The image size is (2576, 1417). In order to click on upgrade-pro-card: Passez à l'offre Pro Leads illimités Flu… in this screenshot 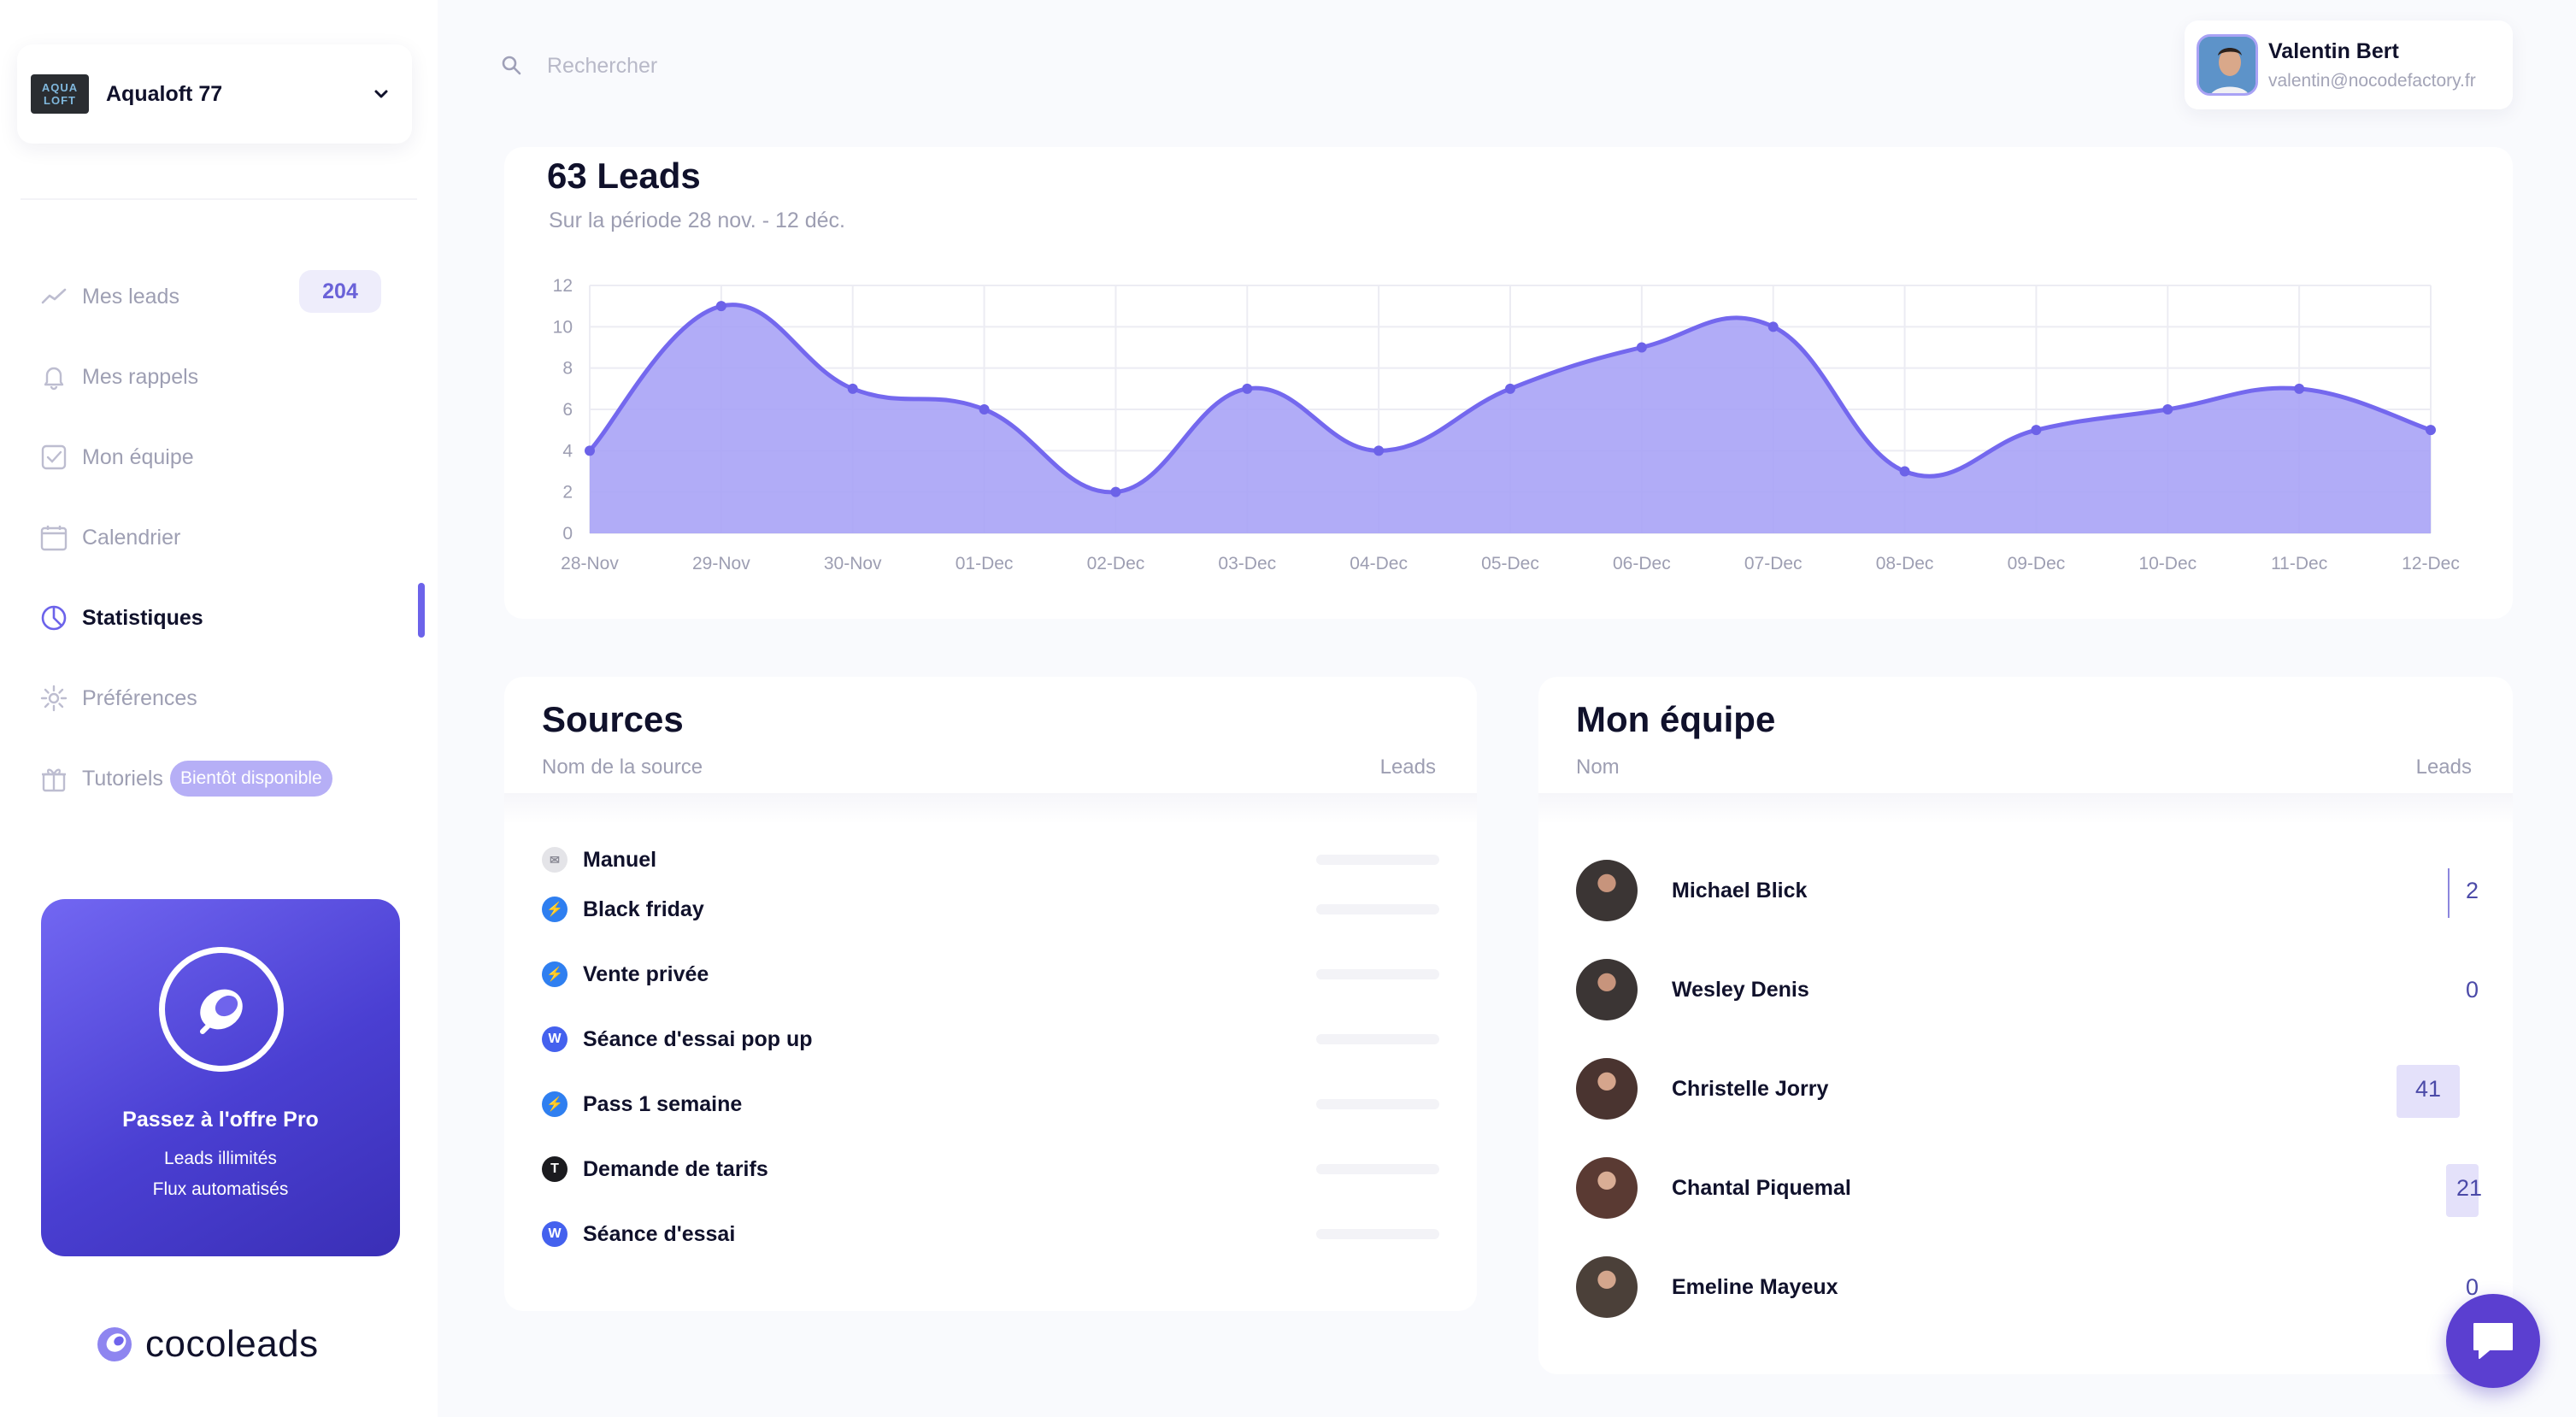, I will do `click(220, 1077)`.